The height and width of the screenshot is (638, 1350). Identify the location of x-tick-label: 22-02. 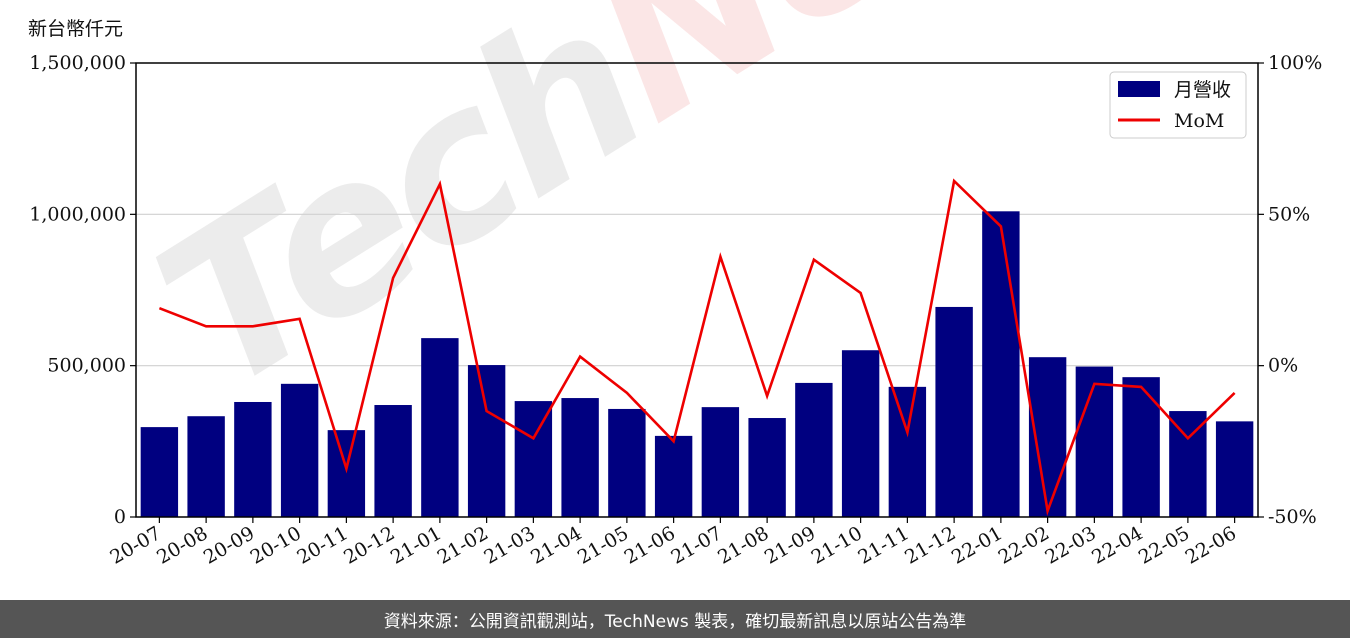
(1024, 545).